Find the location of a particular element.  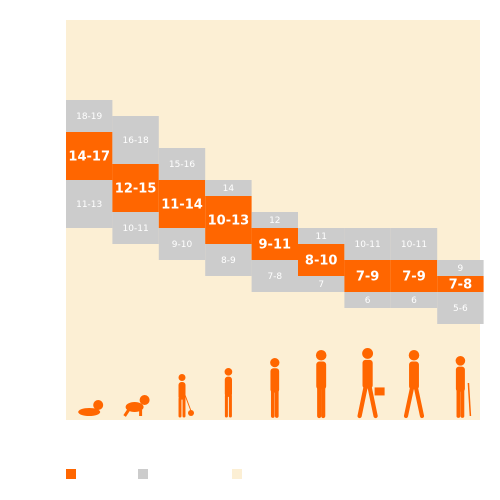

infant-icon is located at coordinates (136, 406).